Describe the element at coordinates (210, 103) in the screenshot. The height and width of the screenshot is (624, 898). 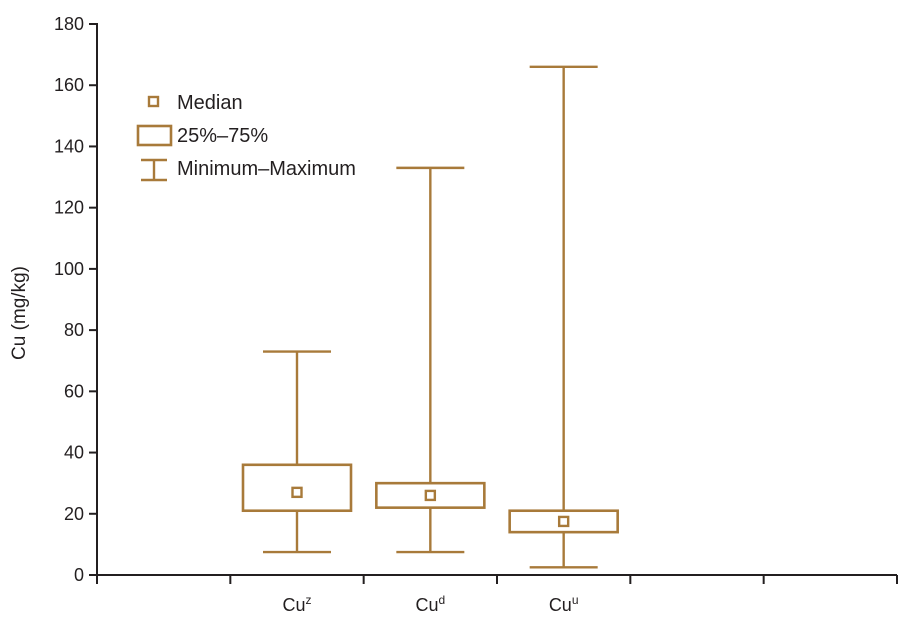
I see `legend-median-label: Median` at that location.